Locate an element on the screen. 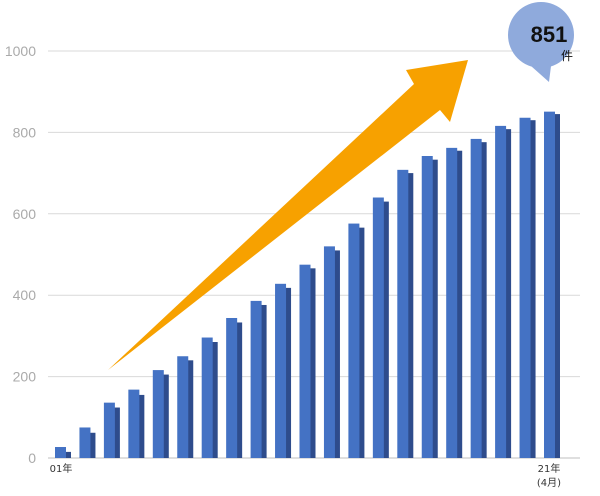 The height and width of the screenshot is (496, 600). callout-bubble is located at coordinates (541, 42).